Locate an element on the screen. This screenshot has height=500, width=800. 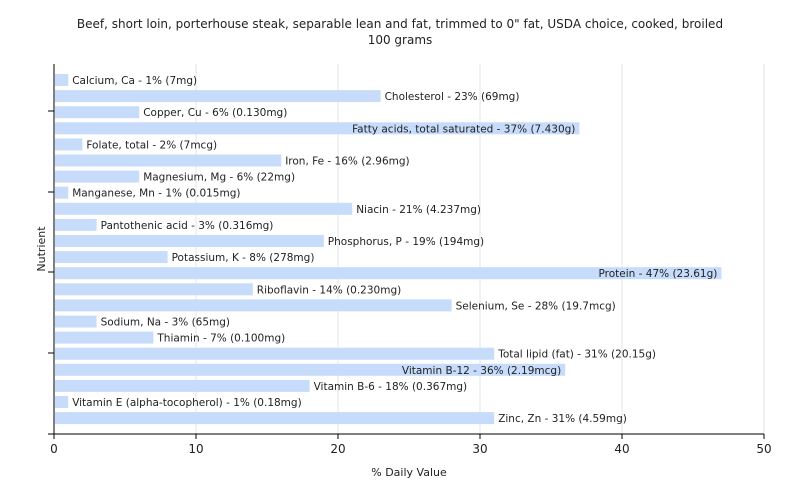
x-tick-label-30: 30 is located at coordinates (479, 449).